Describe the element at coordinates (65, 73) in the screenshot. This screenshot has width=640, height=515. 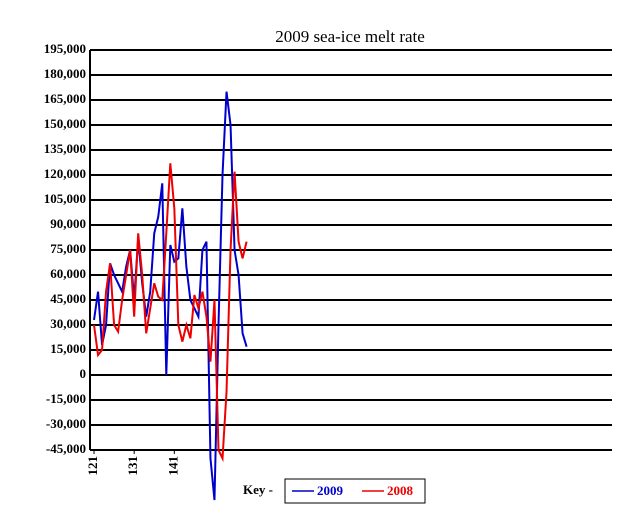
I see `y-tick-label: 180,000` at that location.